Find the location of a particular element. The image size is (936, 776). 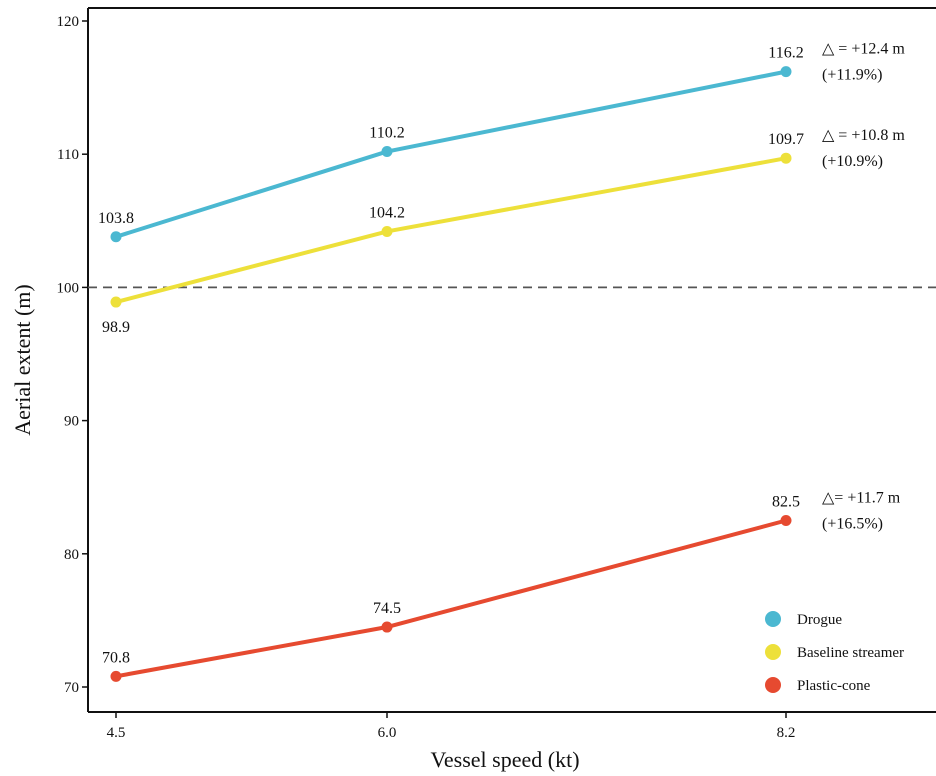

y-axis-title: Aerial extent (m) is located at coordinates (22, 360).